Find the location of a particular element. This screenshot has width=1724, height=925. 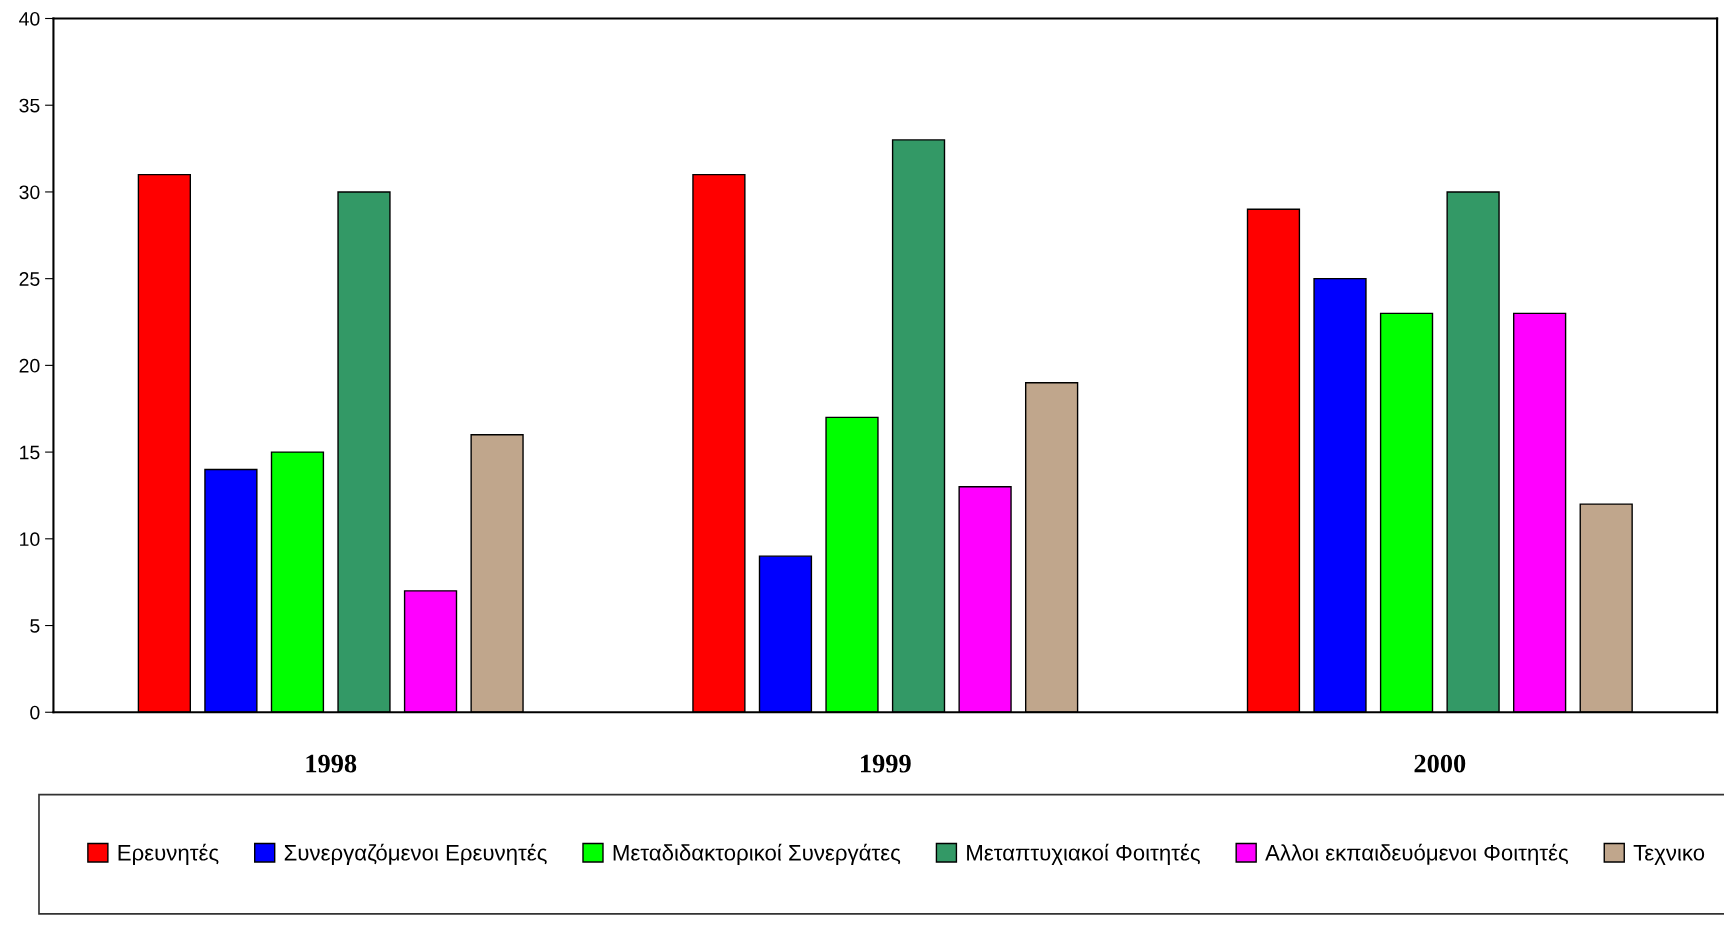

legend-label: Τεχνικο is located at coordinates (1669, 855).